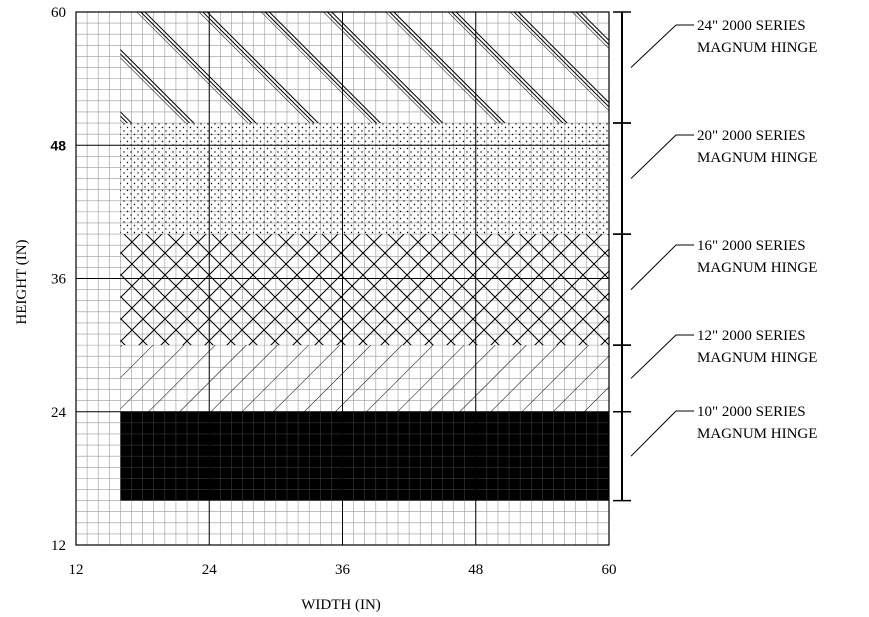 The height and width of the screenshot is (617, 869). I want to click on x-tick-label: 36, so click(343, 570).